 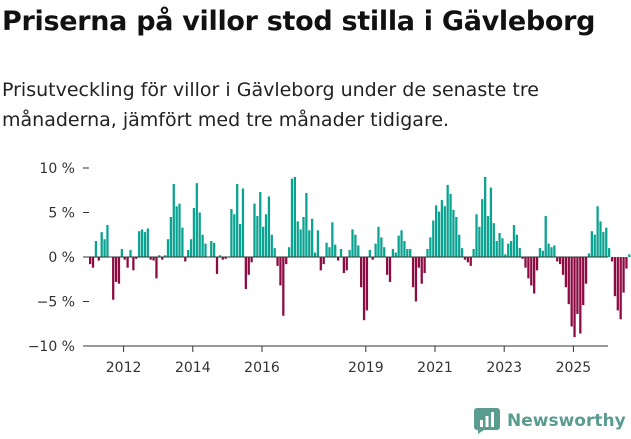 I want to click on x-tick-label: 2012, so click(x=124, y=368).